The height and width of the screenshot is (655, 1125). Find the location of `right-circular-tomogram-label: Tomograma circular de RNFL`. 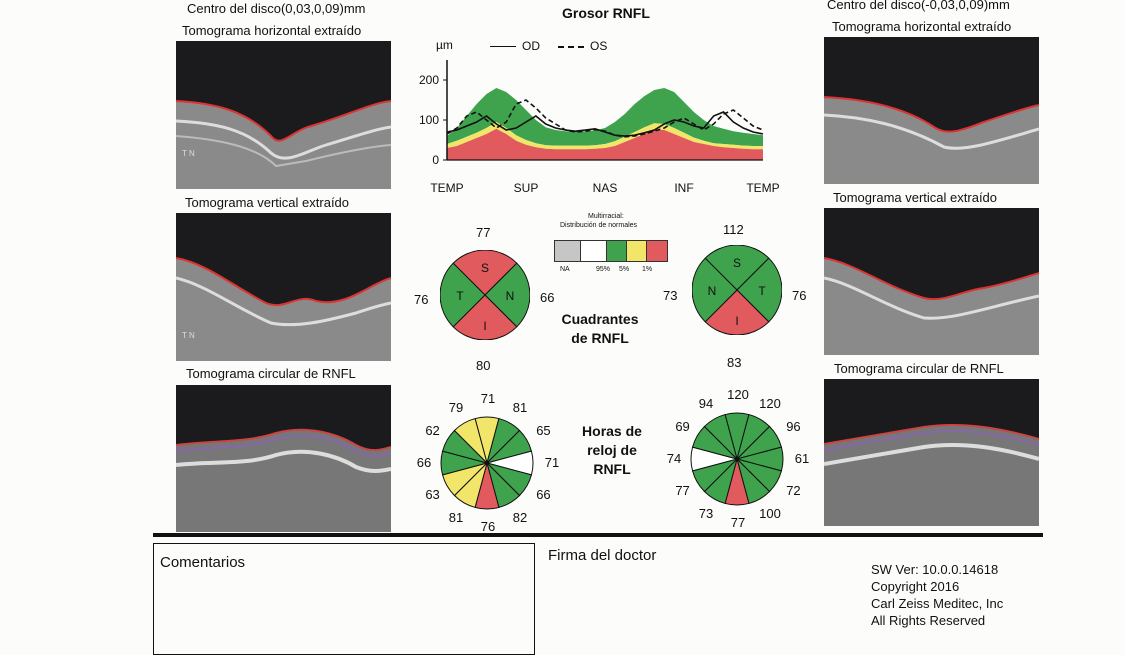

right-circular-tomogram-label: Tomograma circular de RNFL is located at coordinates (919, 368).